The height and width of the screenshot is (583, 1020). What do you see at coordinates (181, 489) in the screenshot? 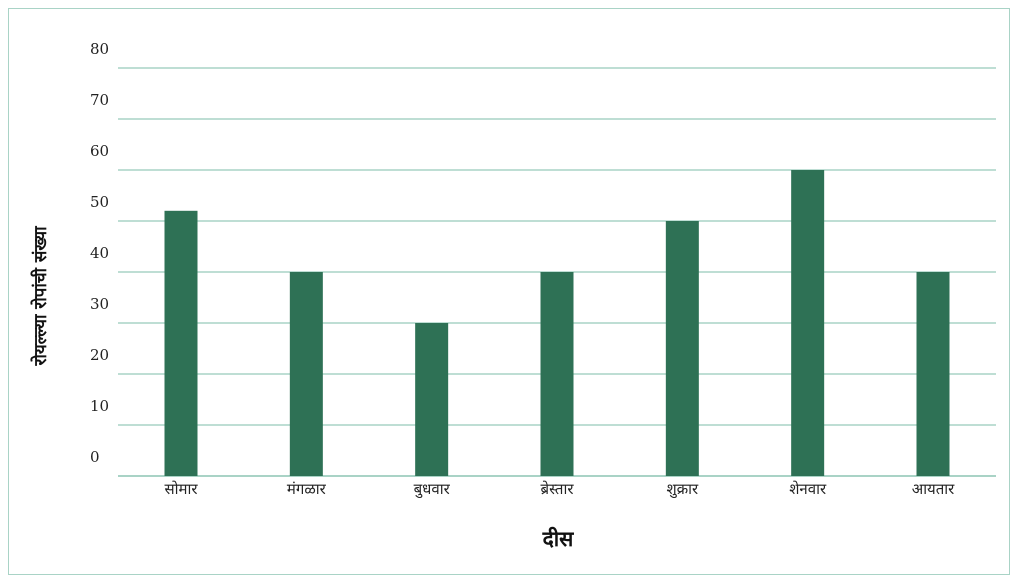
I see `x-tick-label: सोमार` at bounding box center [181, 489].